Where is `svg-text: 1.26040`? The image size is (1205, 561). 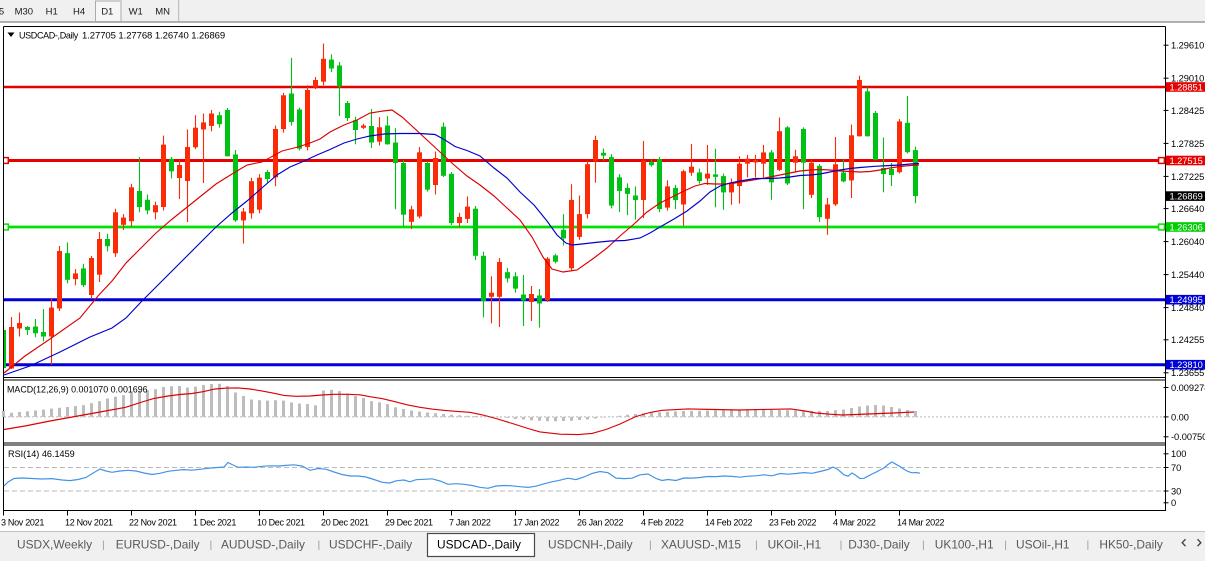 svg-text: 1.26040 is located at coordinates (1187, 242).